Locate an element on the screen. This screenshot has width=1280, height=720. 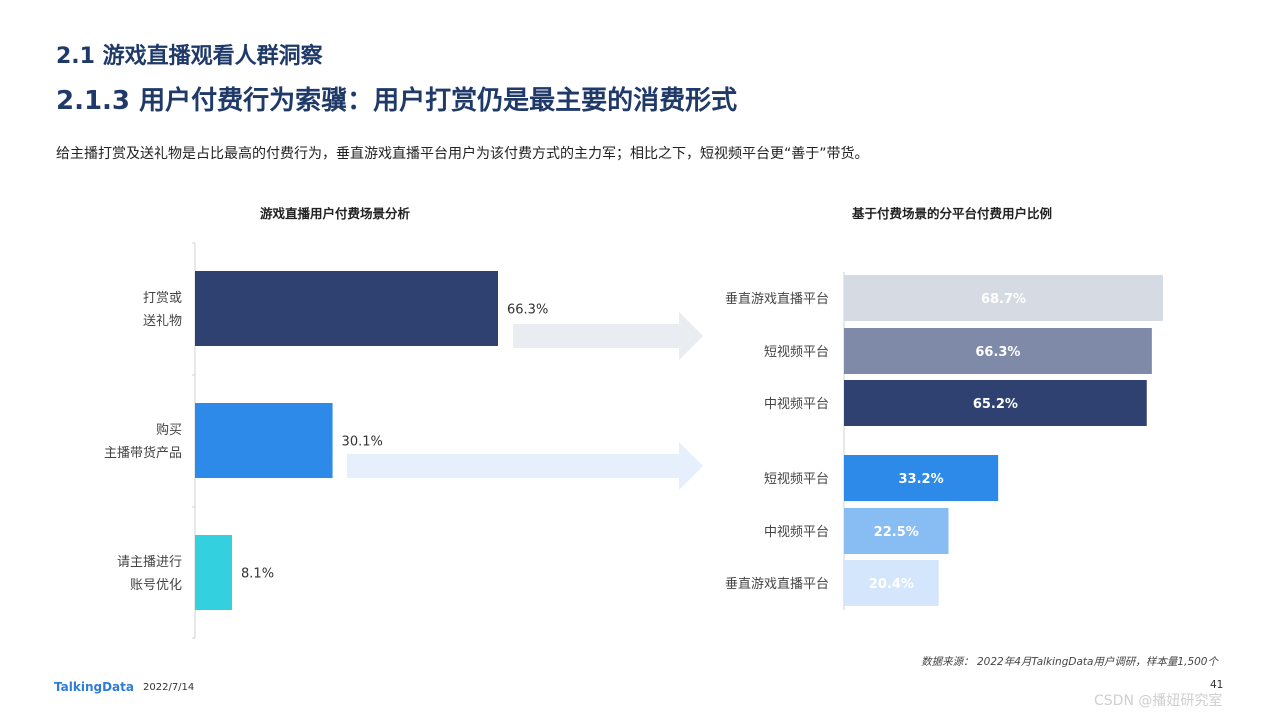
right-bar-value-label: 22.5% is located at coordinates (896, 532).